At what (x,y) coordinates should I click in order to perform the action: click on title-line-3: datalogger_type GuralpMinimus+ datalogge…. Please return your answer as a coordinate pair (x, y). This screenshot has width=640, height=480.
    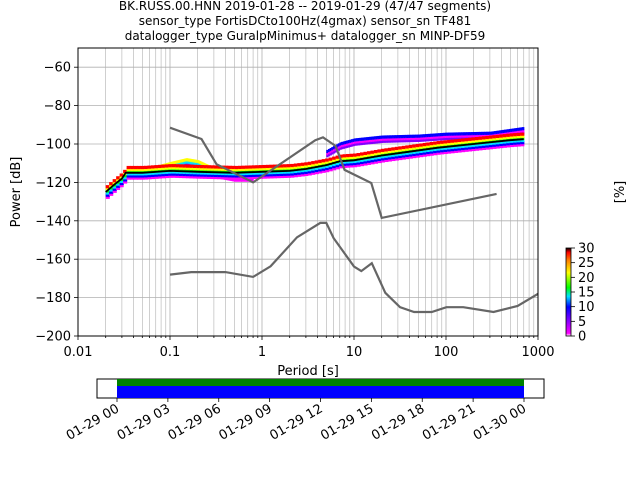
    Looking at the image, I should click on (305, 36).